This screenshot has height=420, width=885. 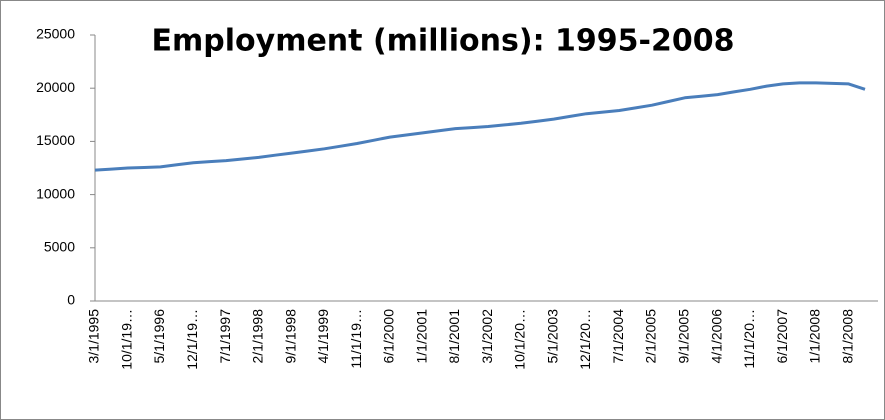 What do you see at coordinates (225, 336) in the screenshot?
I see `x-tick-label: 7/1/1997` at bounding box center [225, 336].